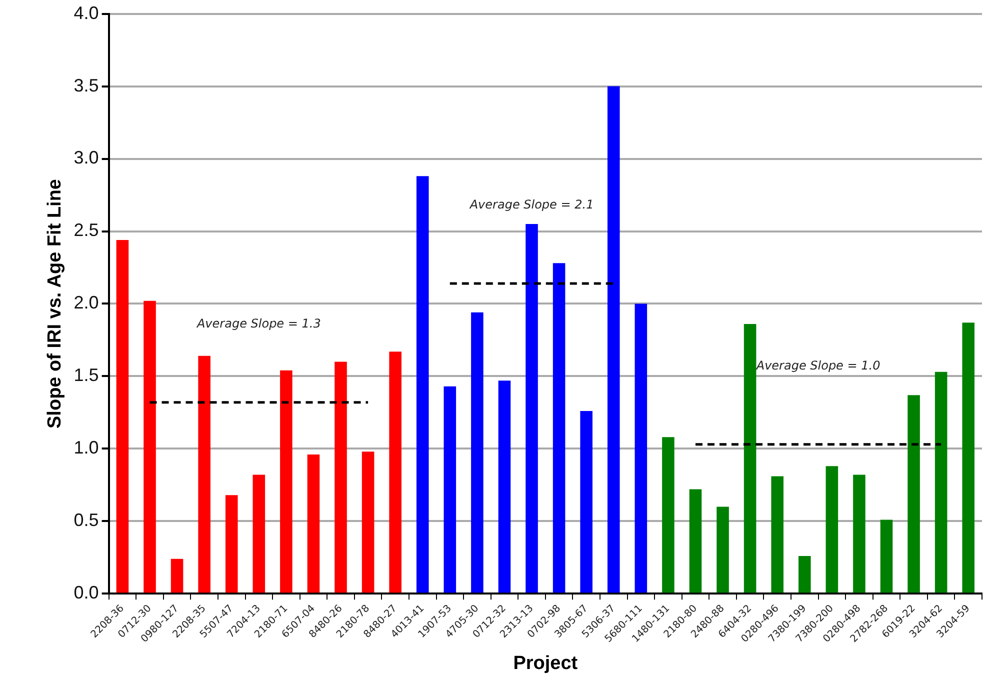 The height and width of the screenshot is (683, 986). What do you see at coordinates (86, 302) in the screenshot?
I see `y-tick-label: 2.0` at bounding box center [86, 302].